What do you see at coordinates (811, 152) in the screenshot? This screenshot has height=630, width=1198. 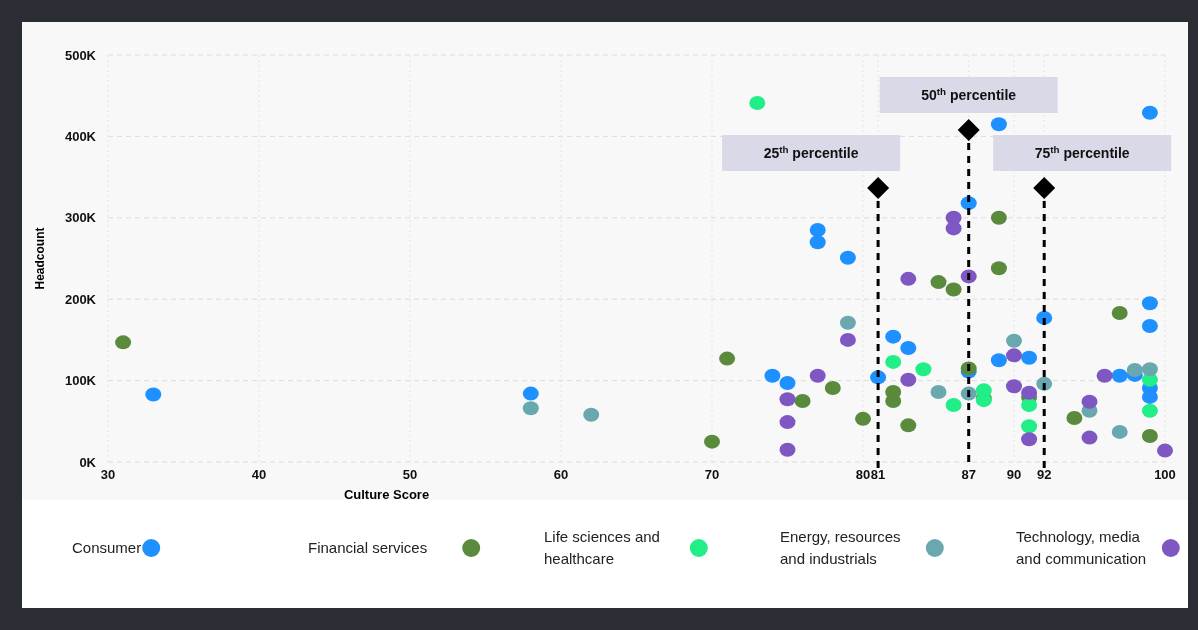 I see `ref-line-label: 25$^{th}$ percentile` at bounding box center [811, 152].